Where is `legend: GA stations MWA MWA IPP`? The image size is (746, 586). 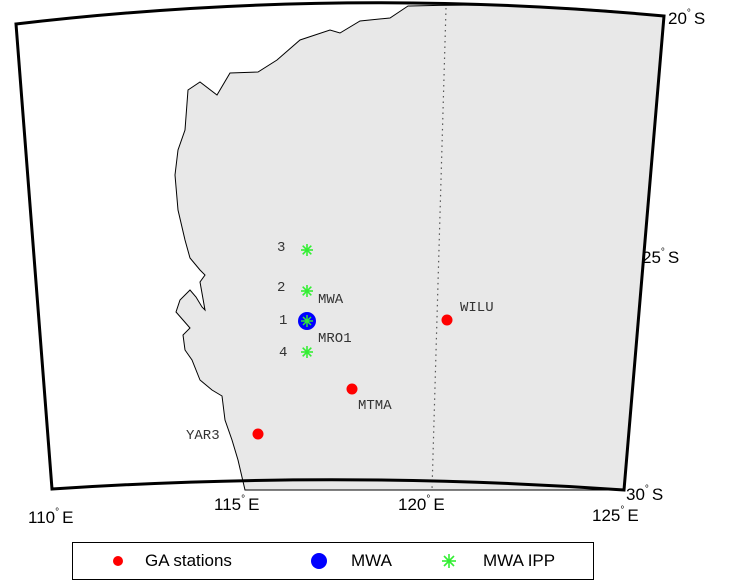
legend: GA stations MWA MWA IPP is located at coordinates (333, 561).